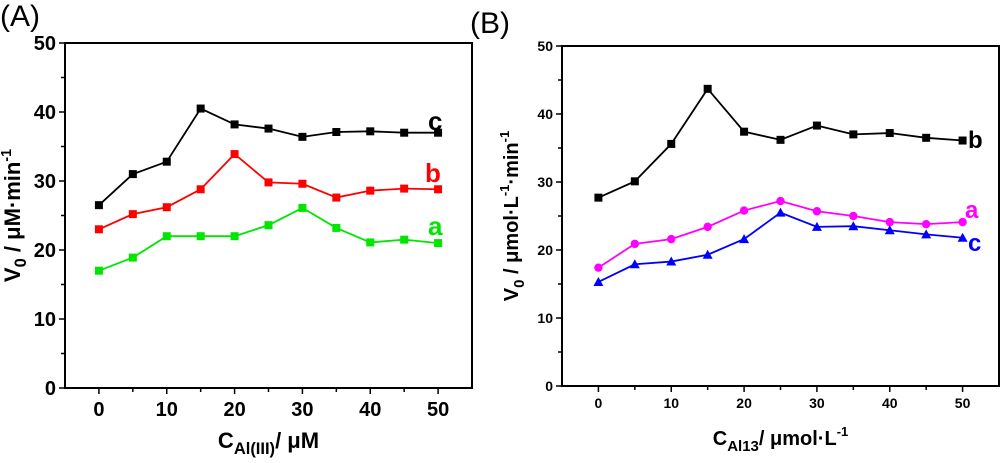  I want to click on series-line-a, so click(268, 239).